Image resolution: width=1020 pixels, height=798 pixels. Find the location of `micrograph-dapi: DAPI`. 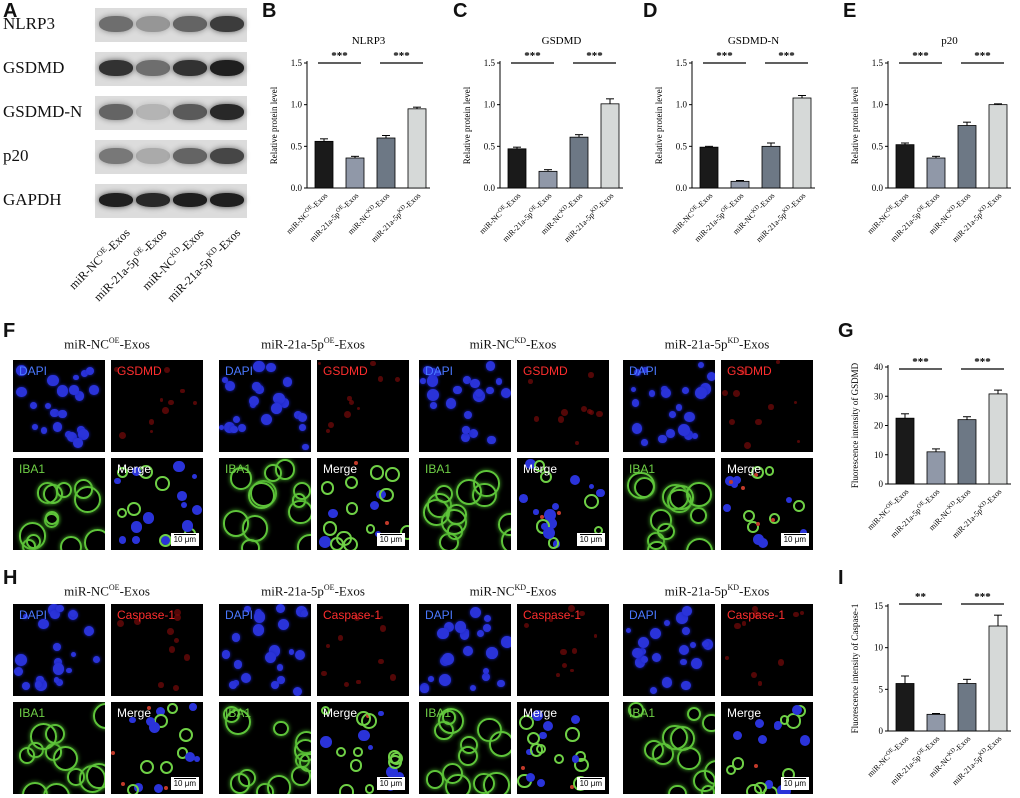

micrograph-dapi: DAPI is located at coordinates (669, 406).